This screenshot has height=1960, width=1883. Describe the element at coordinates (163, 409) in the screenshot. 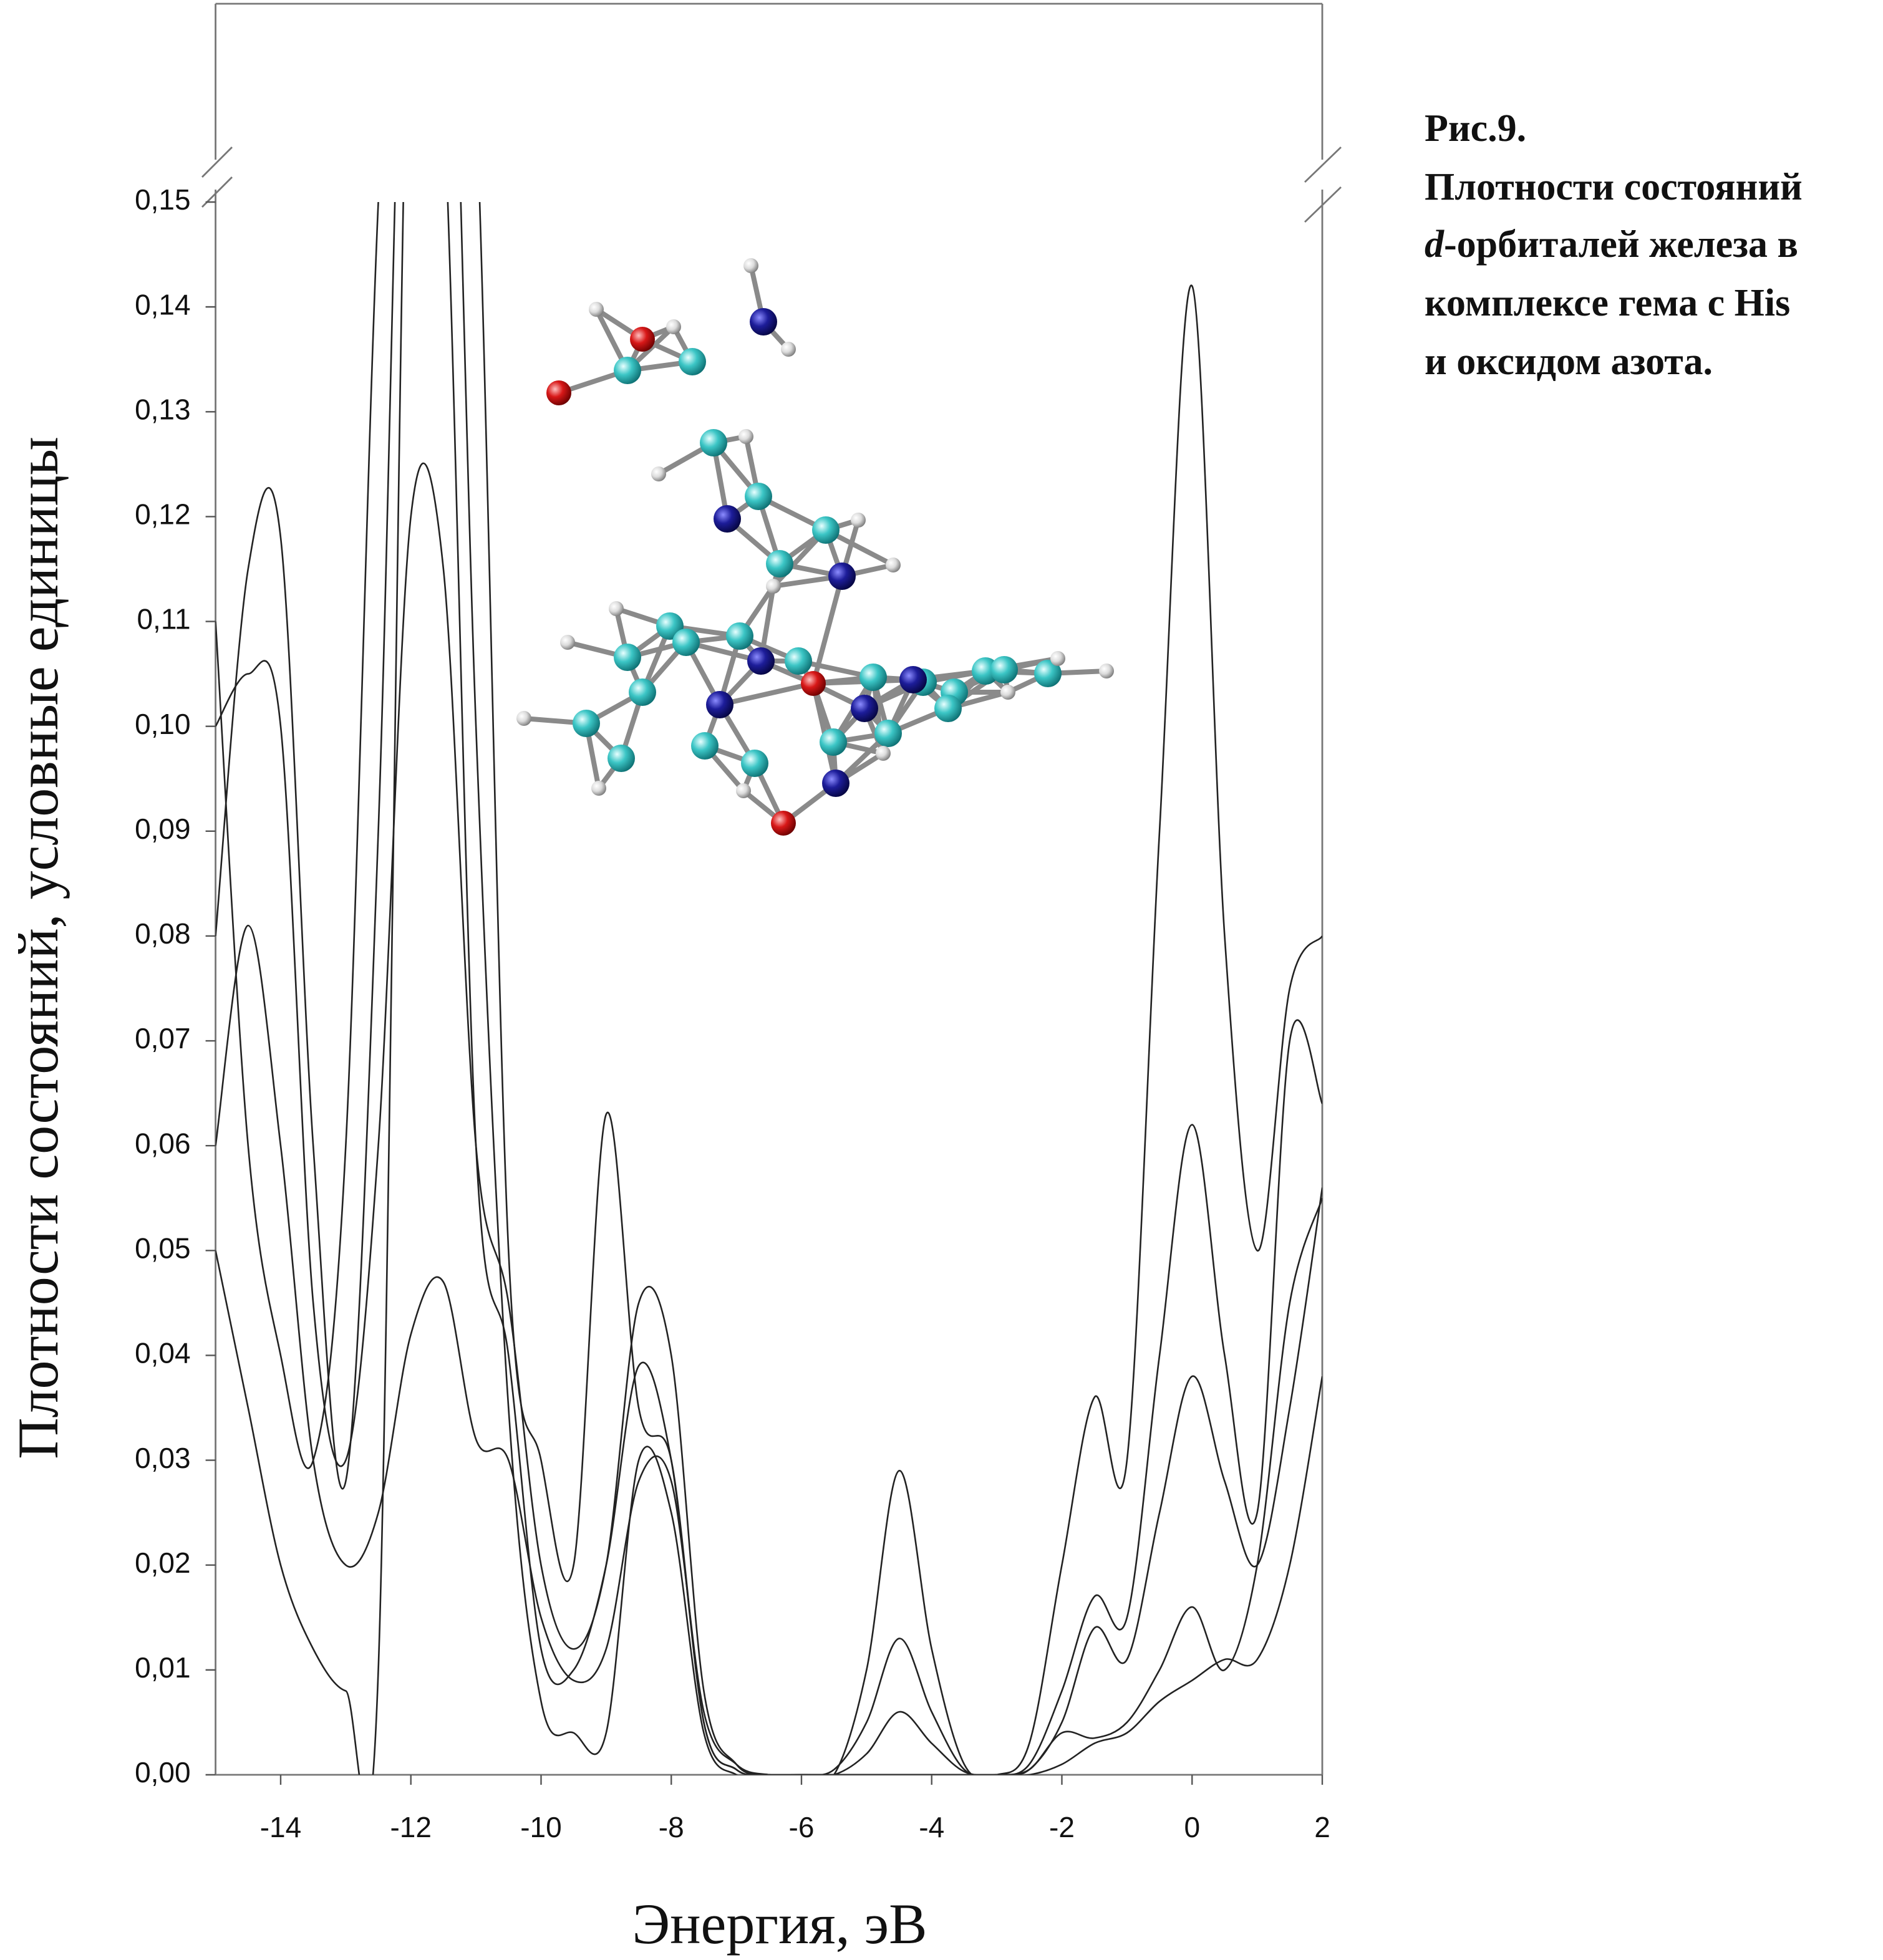

I see `y-tick-label: 0,13` at that location.